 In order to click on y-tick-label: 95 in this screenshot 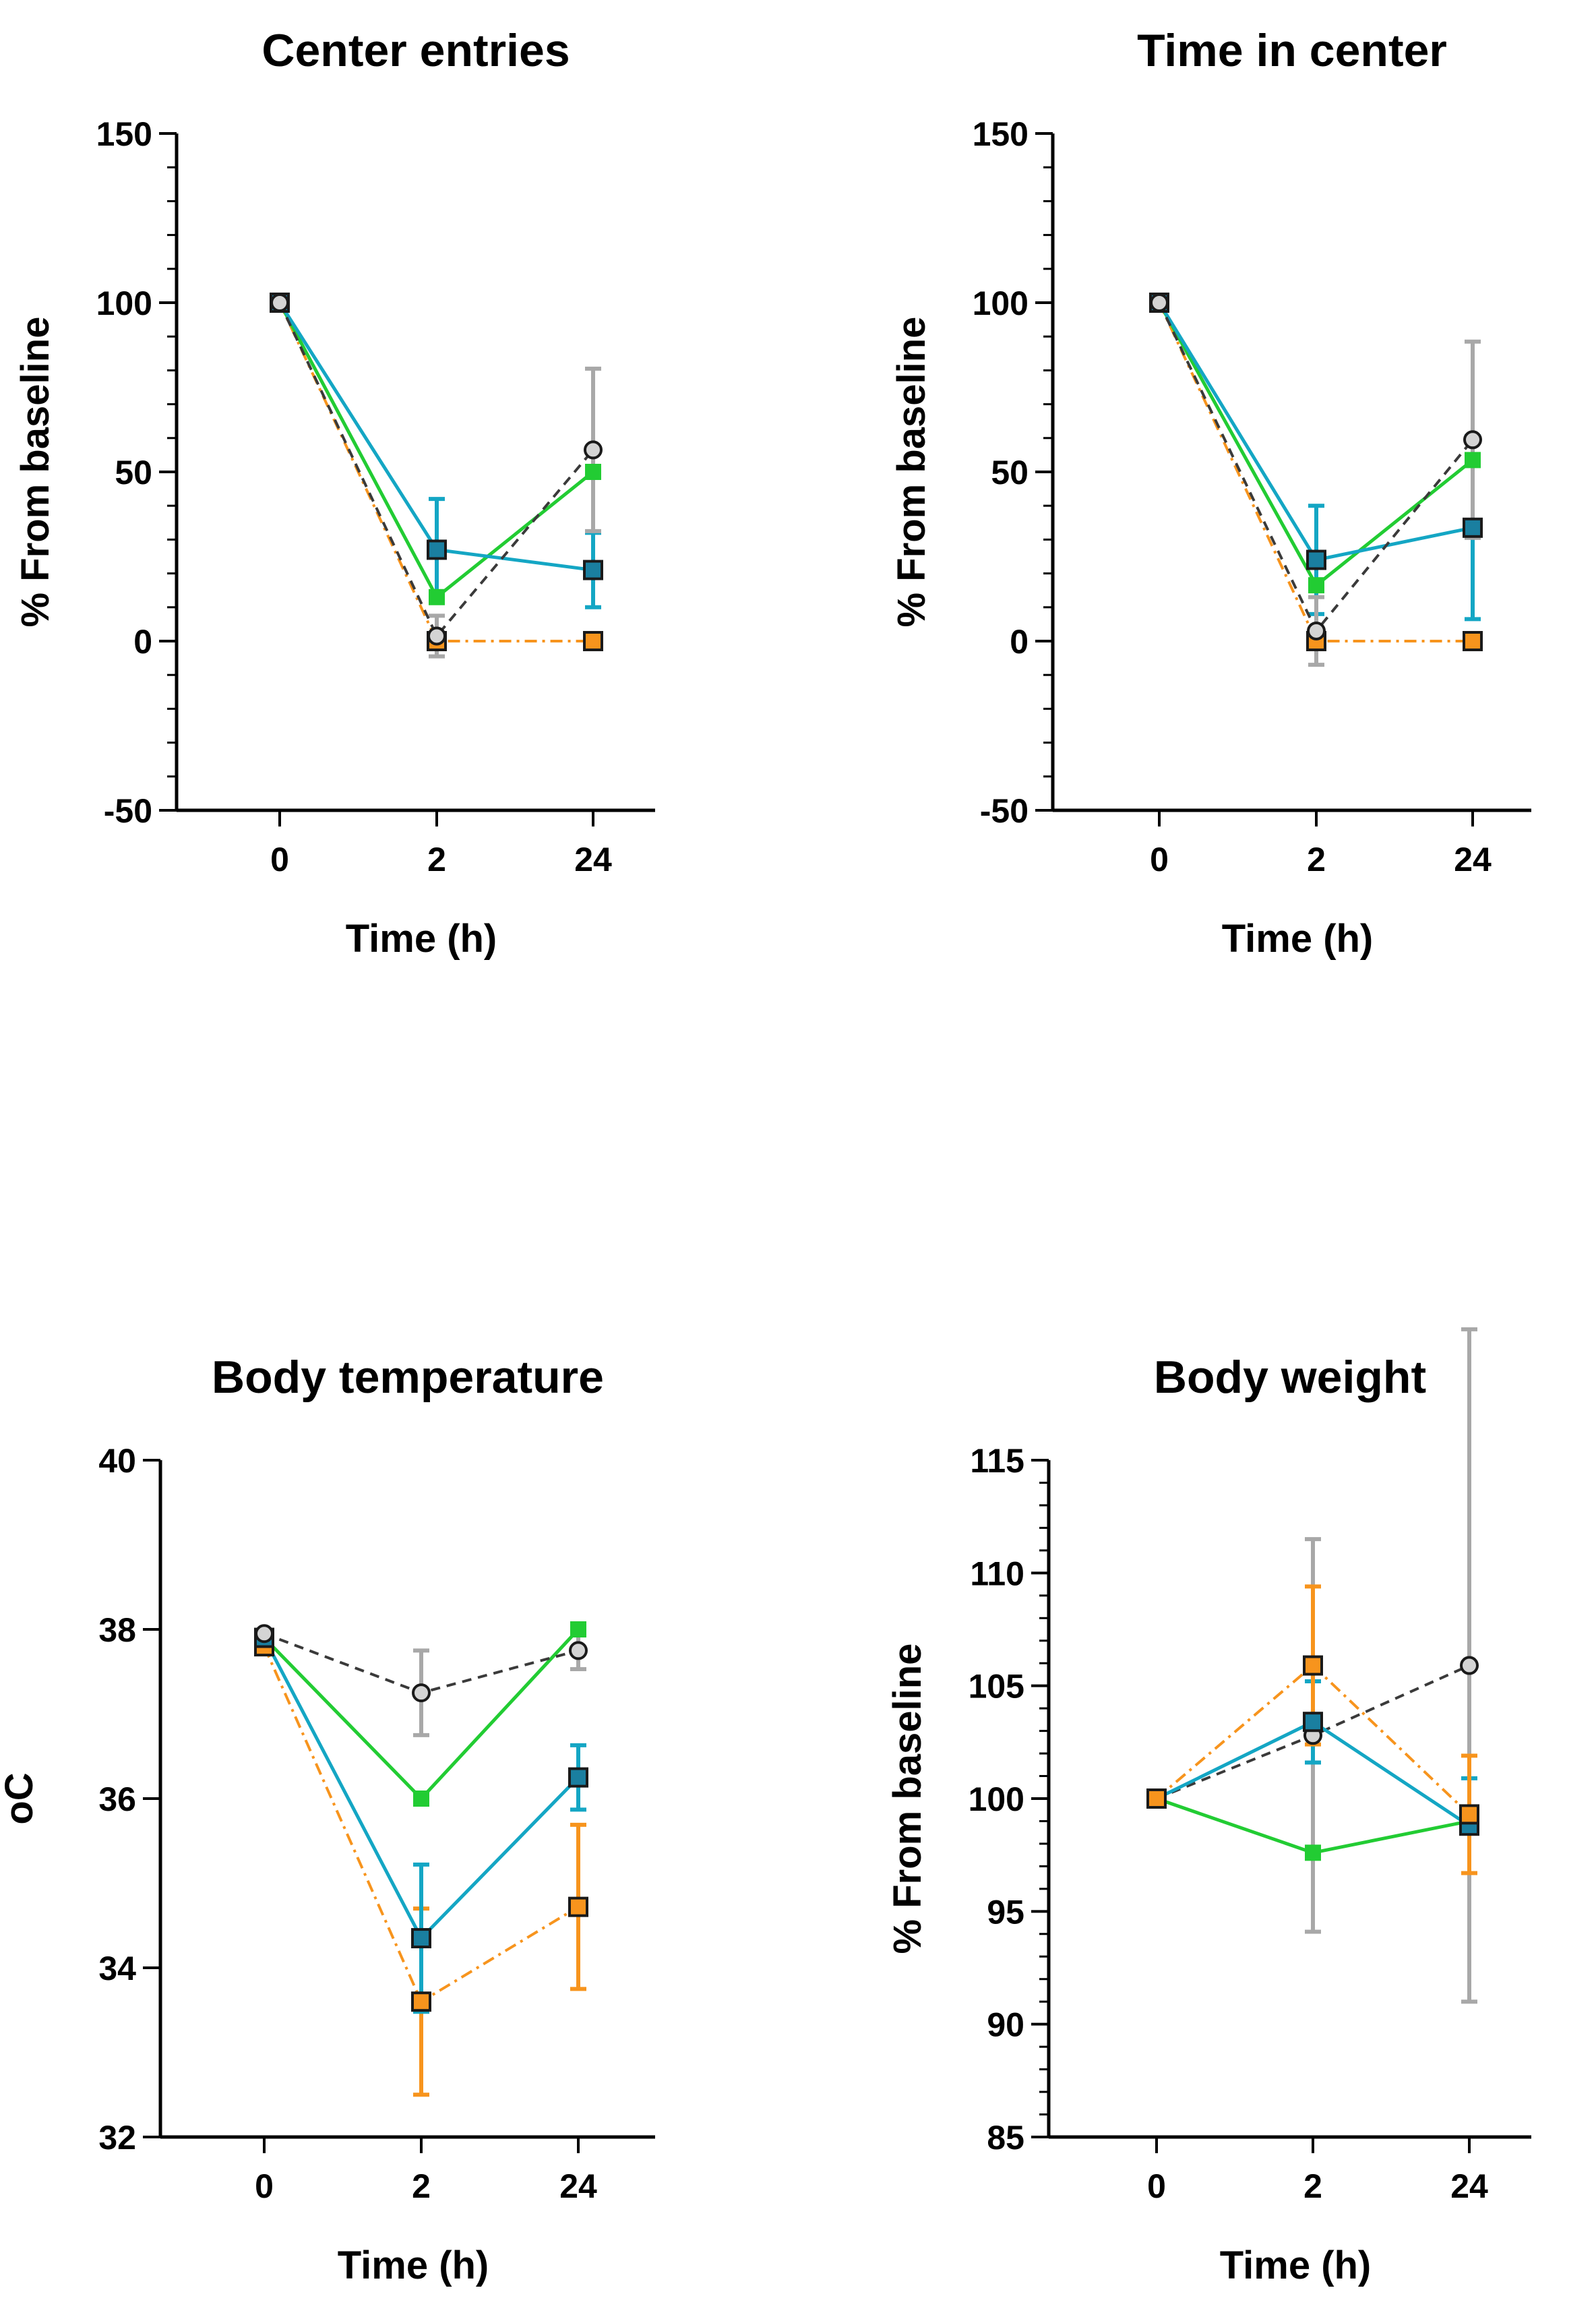, I will do `click(1005, 1912)`.